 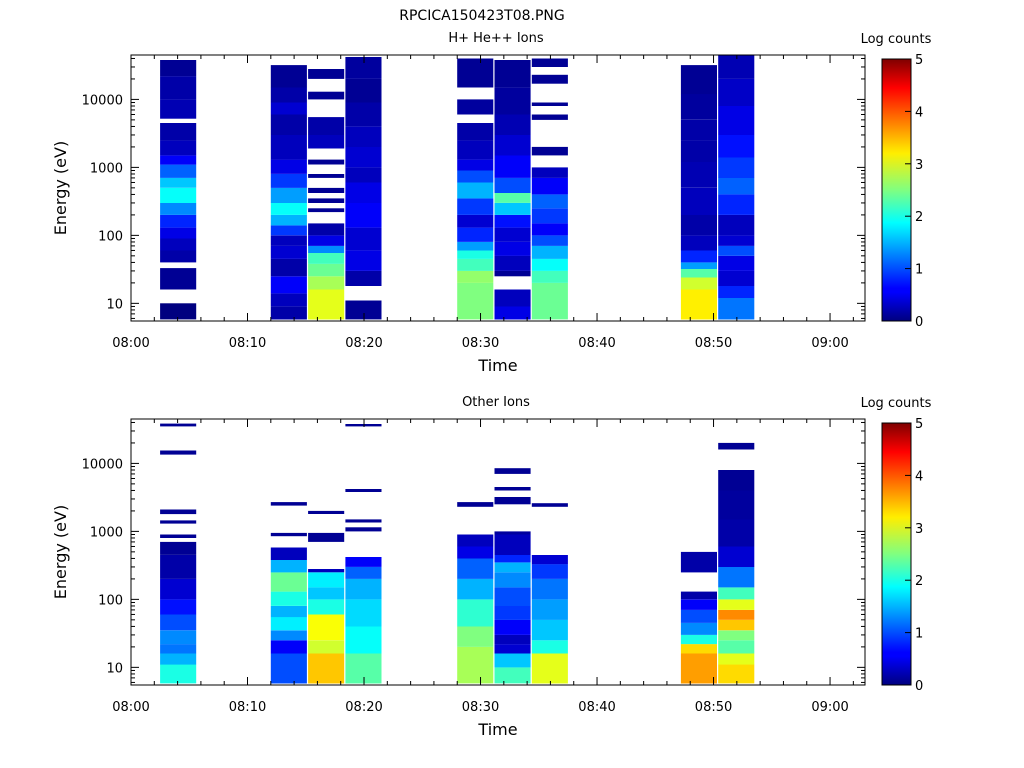 What do you see at coordinates (919, 476) in the screenshot?
I see `colorbar-tick-label: 4` at bounding box center [919, 476].